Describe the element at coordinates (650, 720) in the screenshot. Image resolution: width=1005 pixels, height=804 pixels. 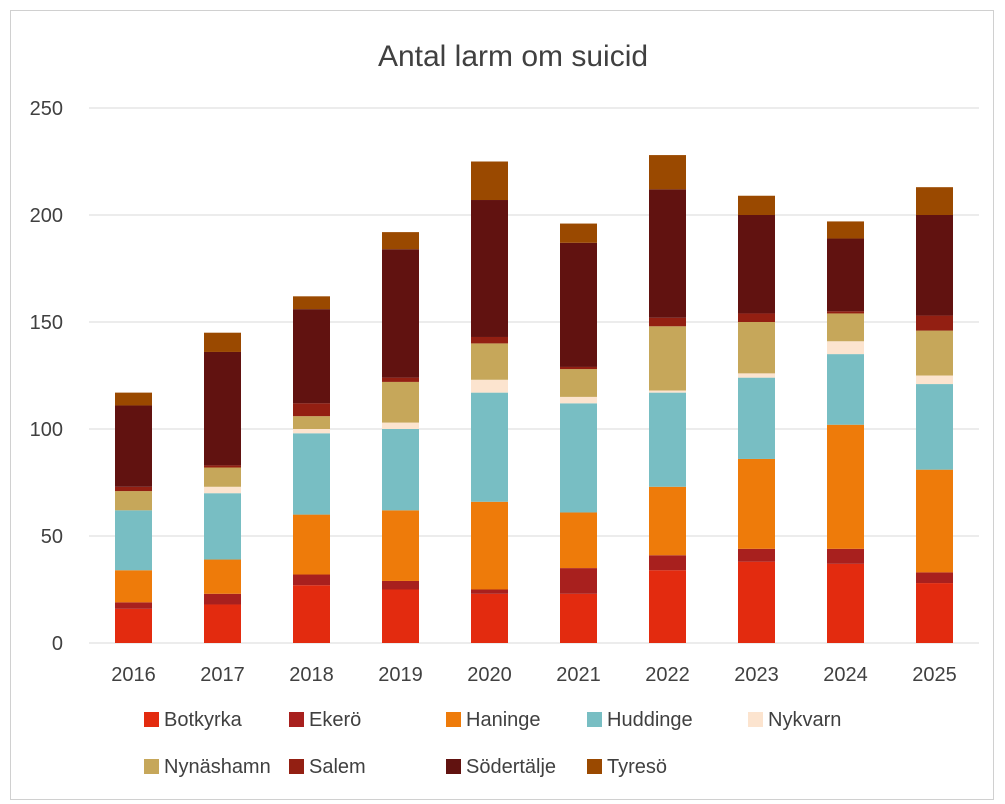
I see `legend-label: Huddinge` at that location.